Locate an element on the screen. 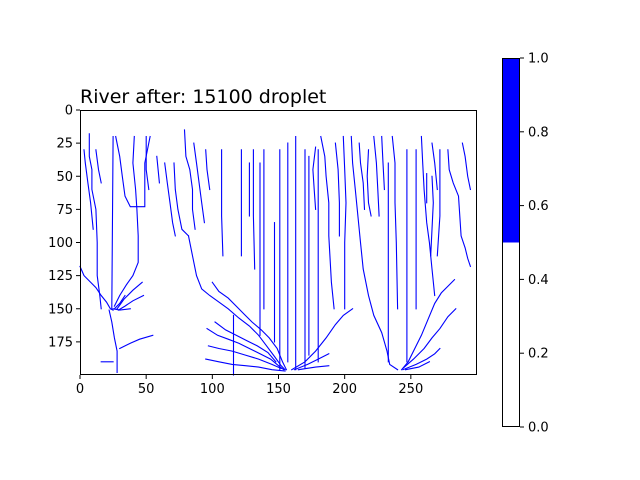  chart-title: River after: 15100 droplet is located at coordinates (203, 97).